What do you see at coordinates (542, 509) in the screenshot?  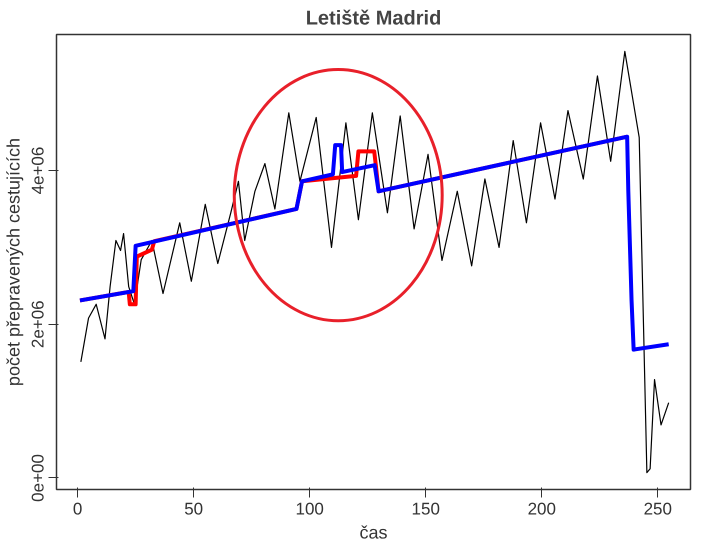 I see `x-tick-label: 200` at bounding box center [542, 509].